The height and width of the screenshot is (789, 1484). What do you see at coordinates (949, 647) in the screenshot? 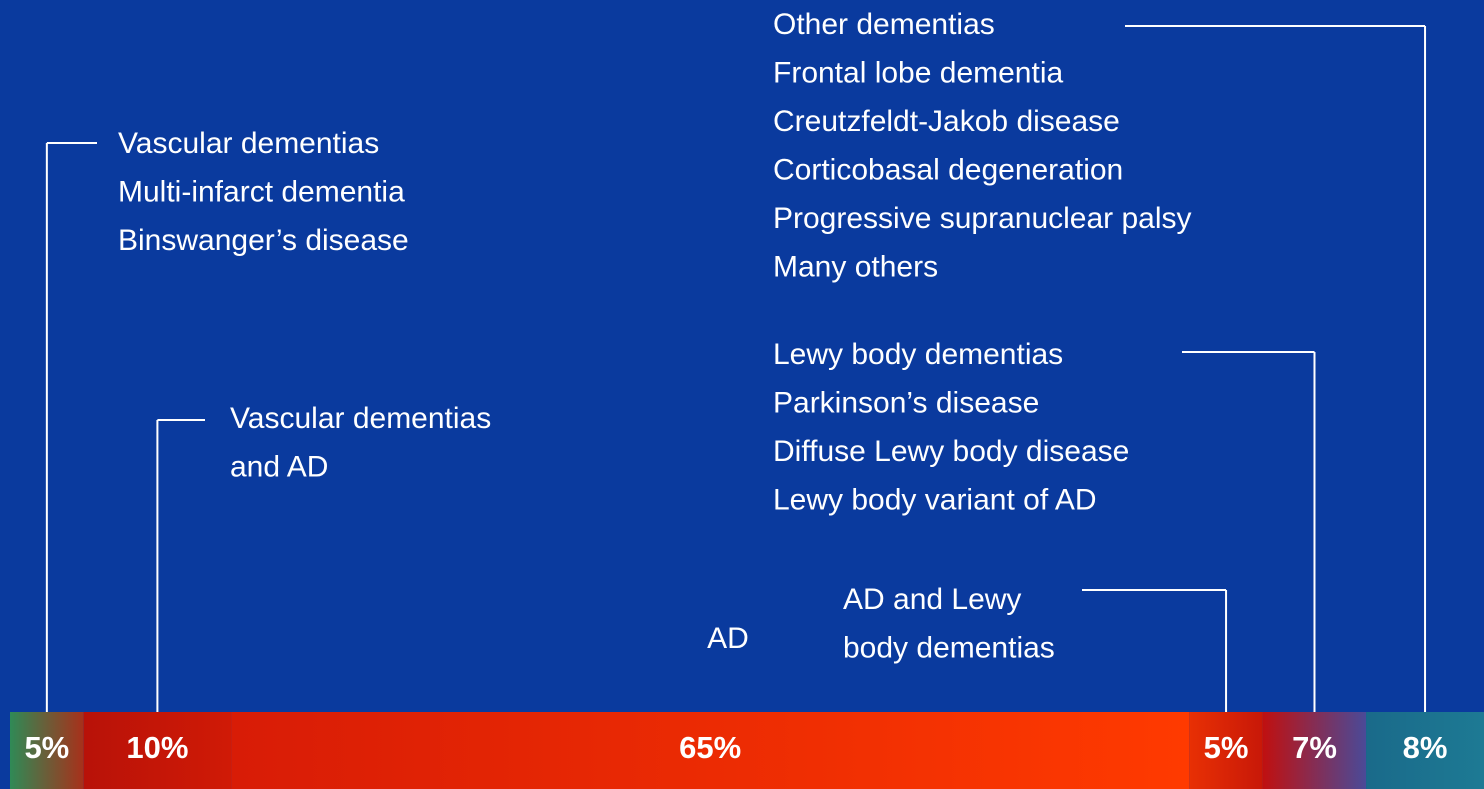
I see `annotation: body dementias` at bounding box center [949, 647].